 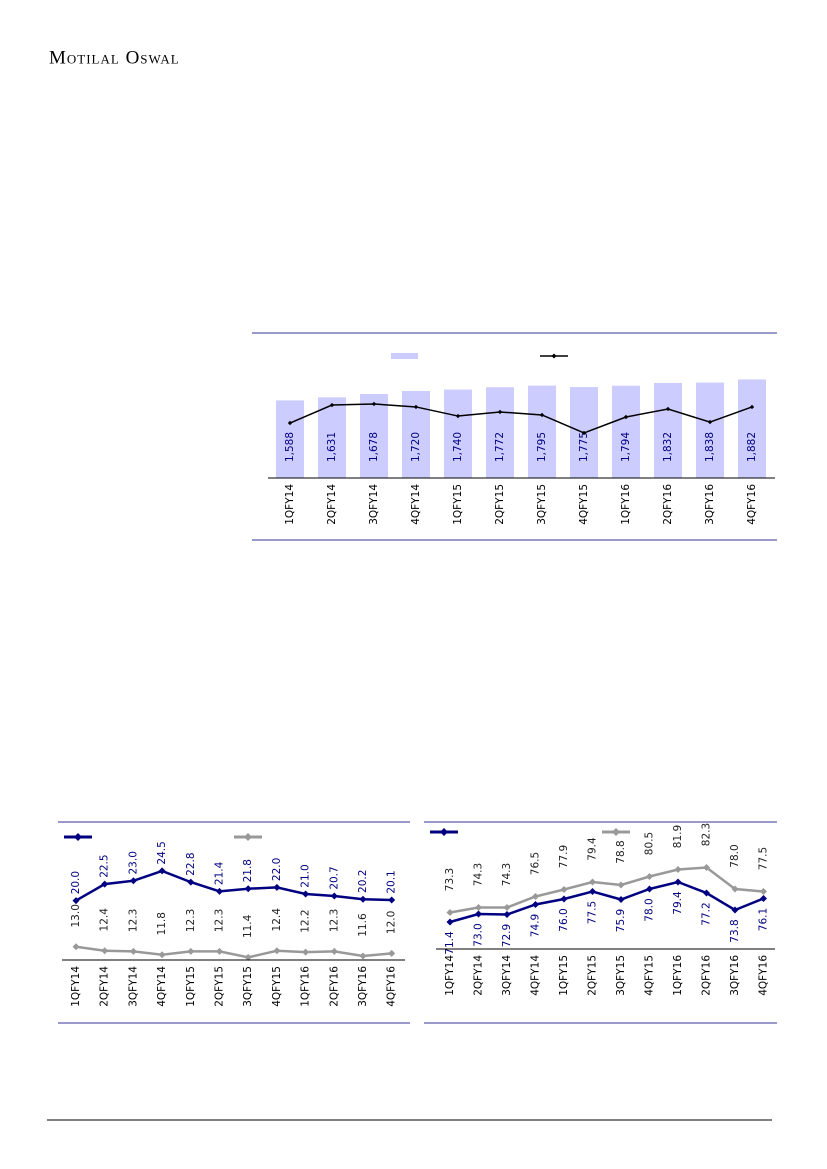 What do you see at coordinates (363, 881) in the screenshot?
I see `point-value-label: 20.2` at bounding box center [363, 881].